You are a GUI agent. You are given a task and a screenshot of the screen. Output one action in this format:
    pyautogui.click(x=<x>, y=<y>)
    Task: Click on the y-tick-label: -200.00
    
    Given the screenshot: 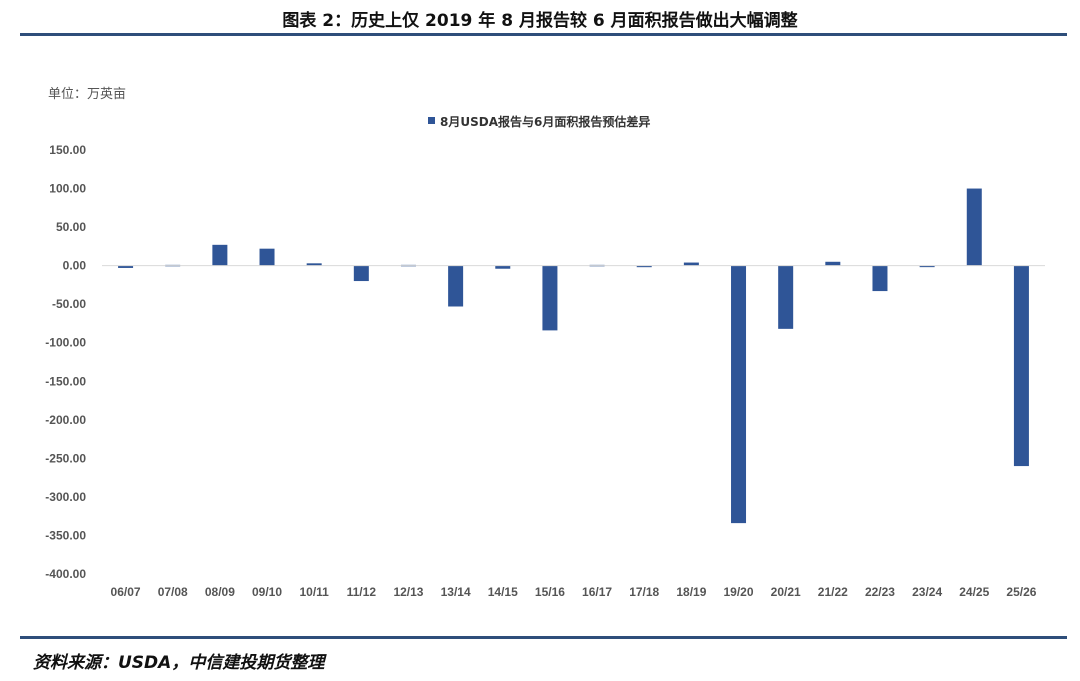 What is the action you would take?
    pyautogui.click(x=65, y=420)
    